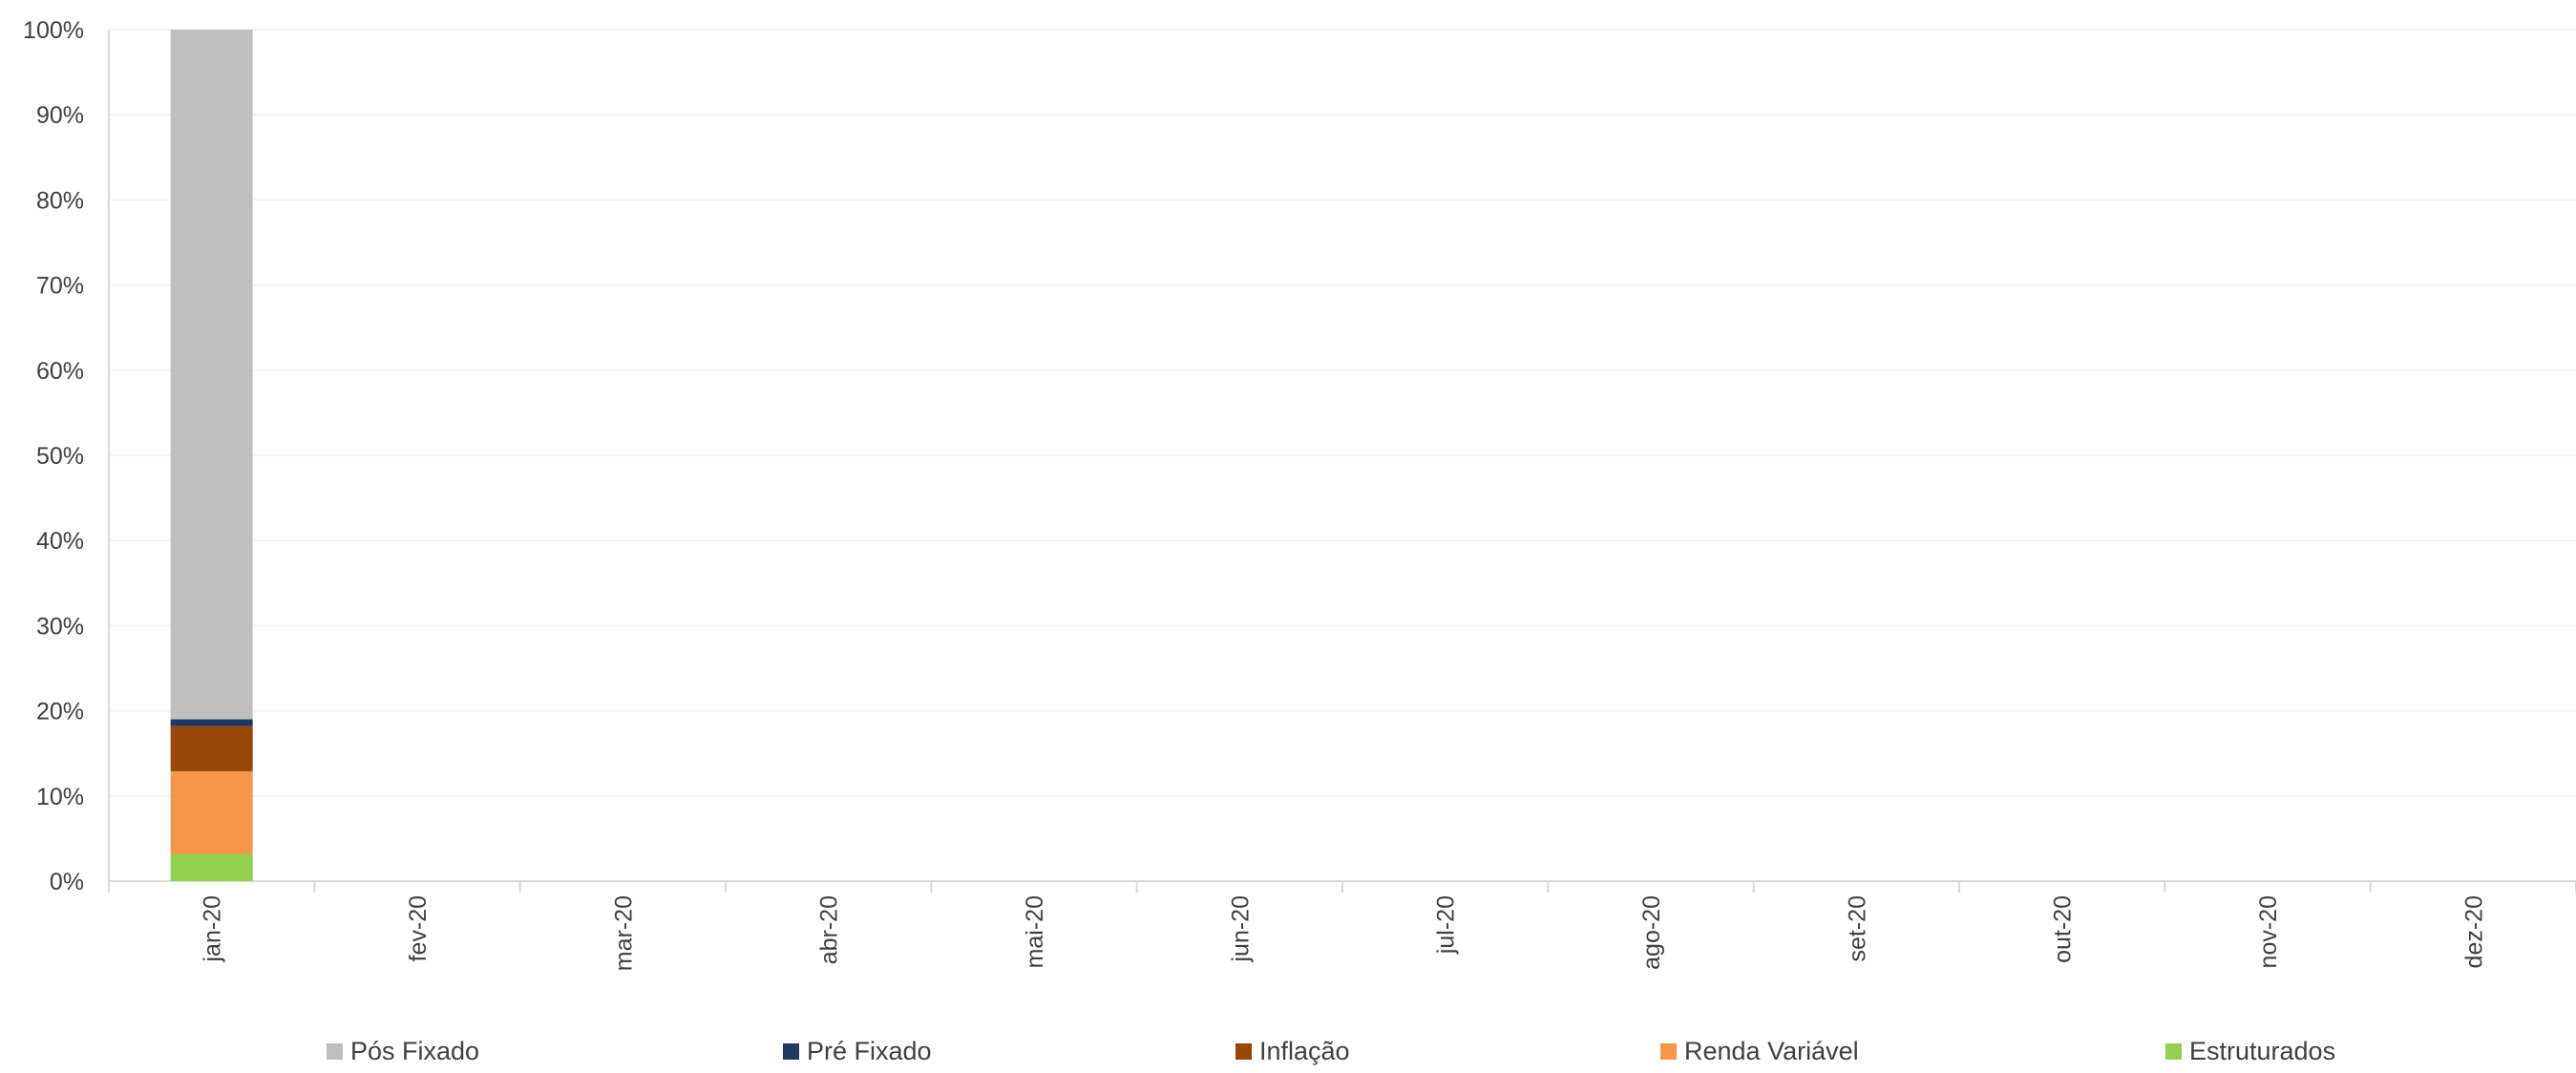 The image size is (2576, 1073). I want to click on x-tick-label: jul-20, so click(1446, 925).